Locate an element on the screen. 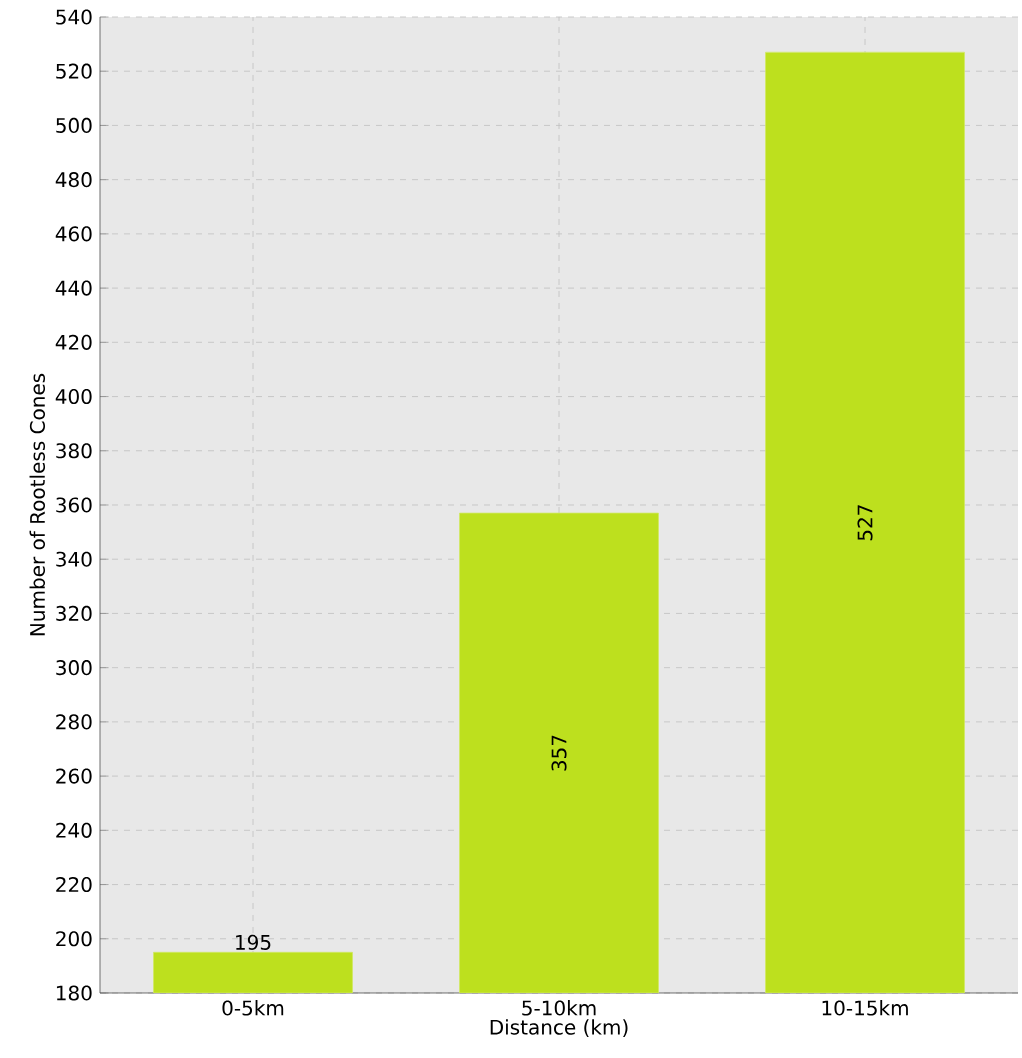  y-tick-label: 280 is located at coordinates (74, 722).